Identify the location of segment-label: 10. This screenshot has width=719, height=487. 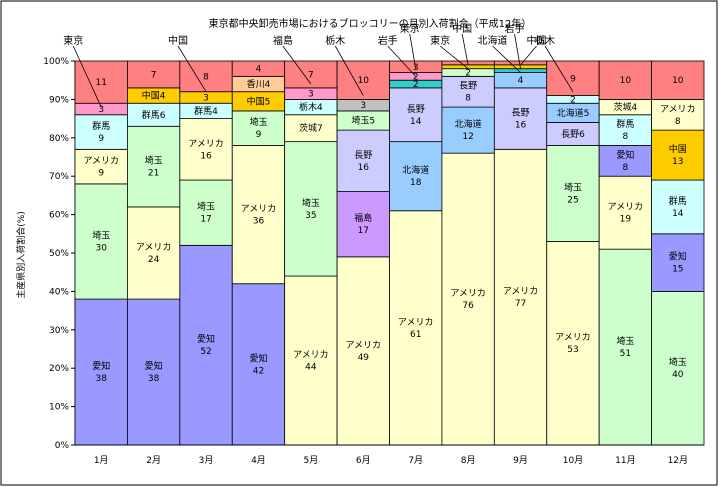
(626, 81).